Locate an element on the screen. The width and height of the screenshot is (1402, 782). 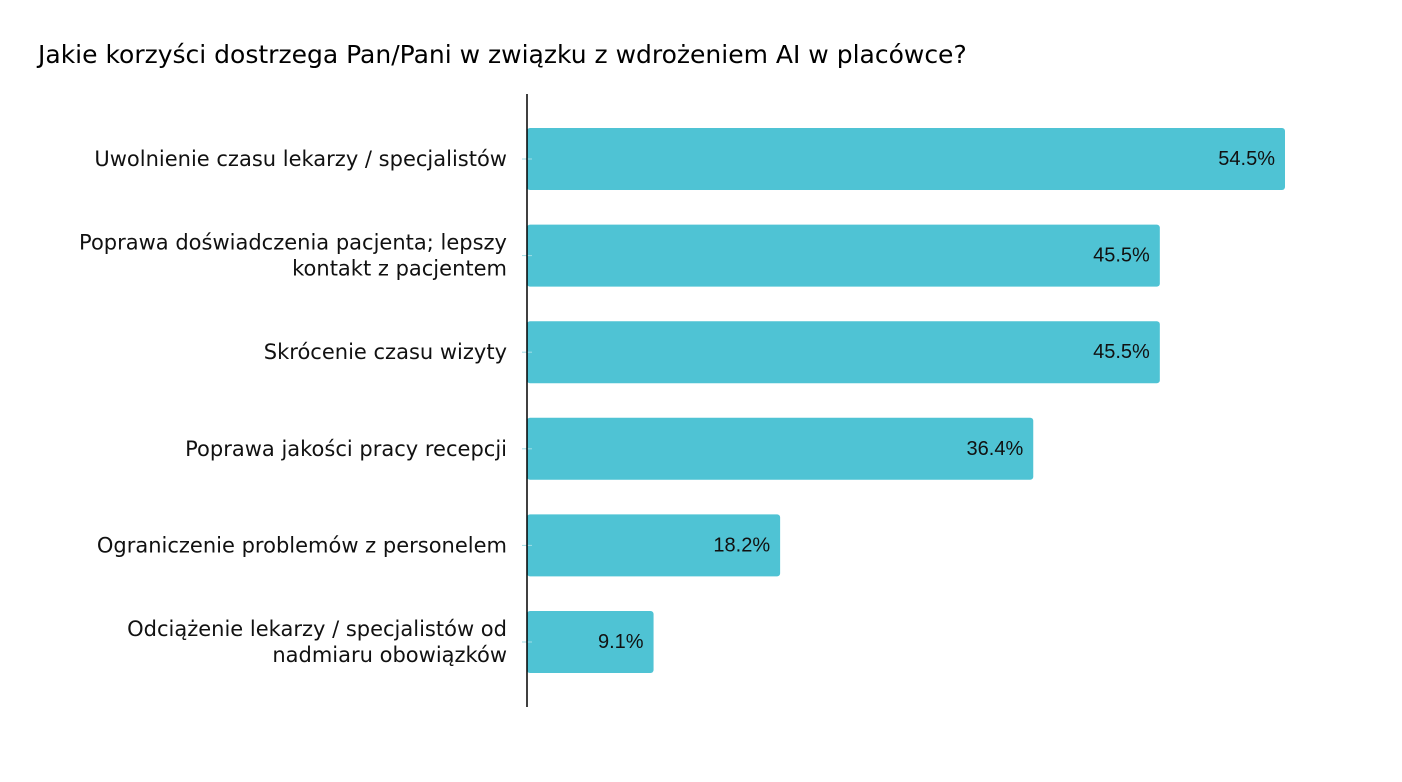
value-label: 9.1% is located at coordinates (621, 642).